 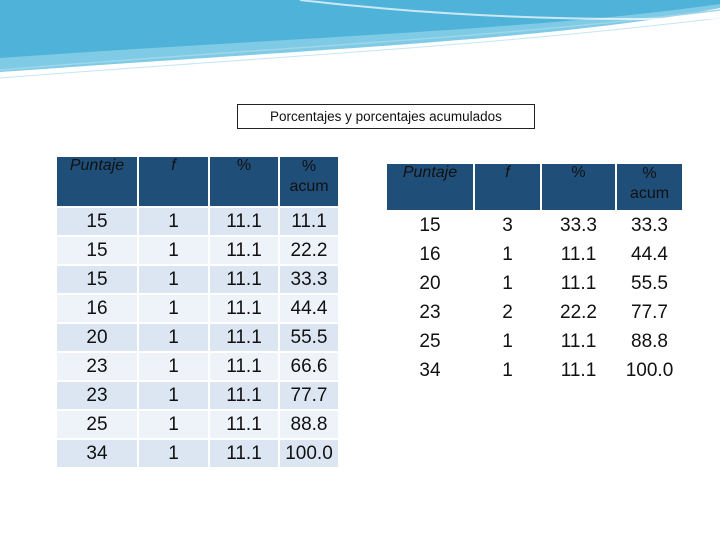 What do you see at coordinates (578, 312) in the screenshot?
I see `cell-percent: 22.2` at bounding box center [578, 312].